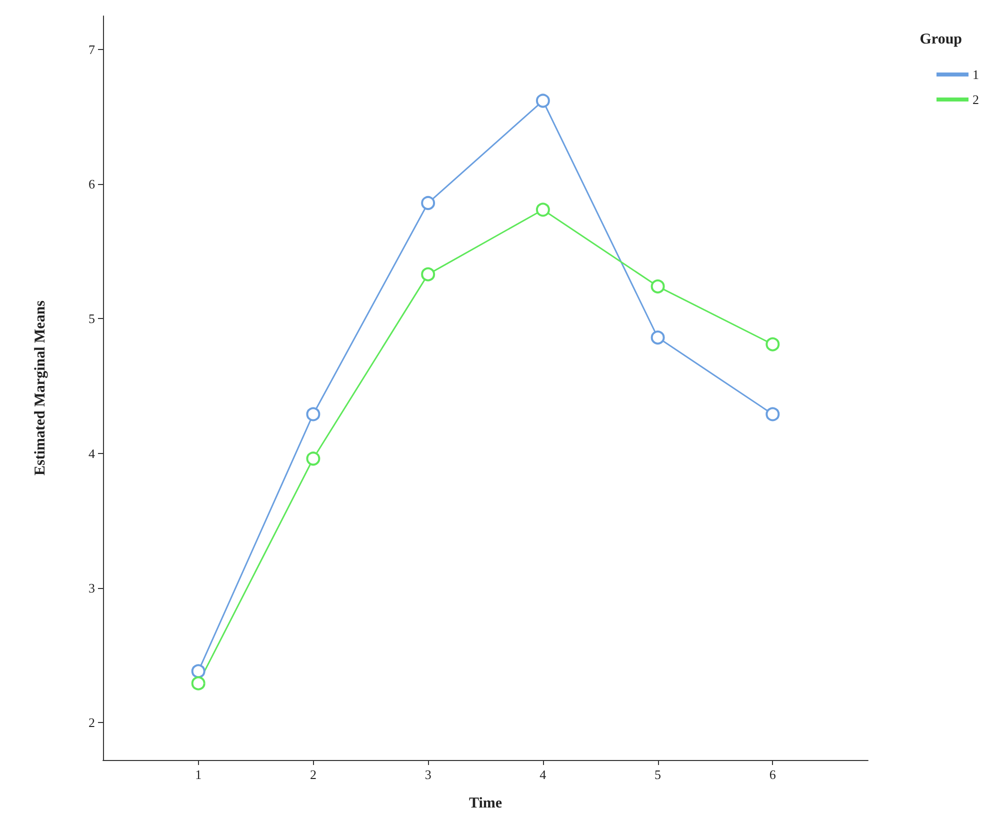 This screenshot has height=827, width=1000. What do you see at coordinates (40, 388) in the screenshot?
I see `y-axis-title: Estimated Marginal Means` at bounding box center [40, 388].